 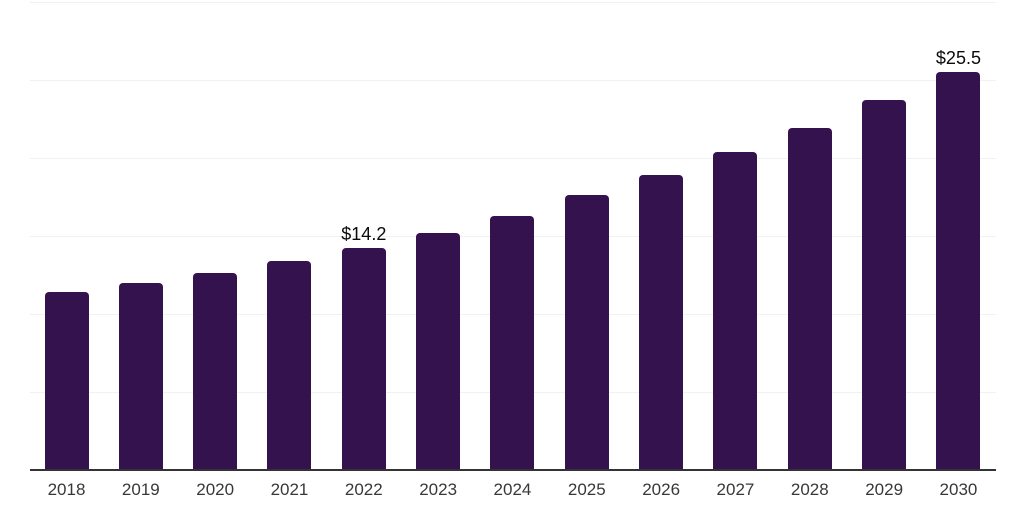 What do you see at coordinates (586, 332) in the screenshot?
I see `bar-2025` at bounding box center [586, 332].